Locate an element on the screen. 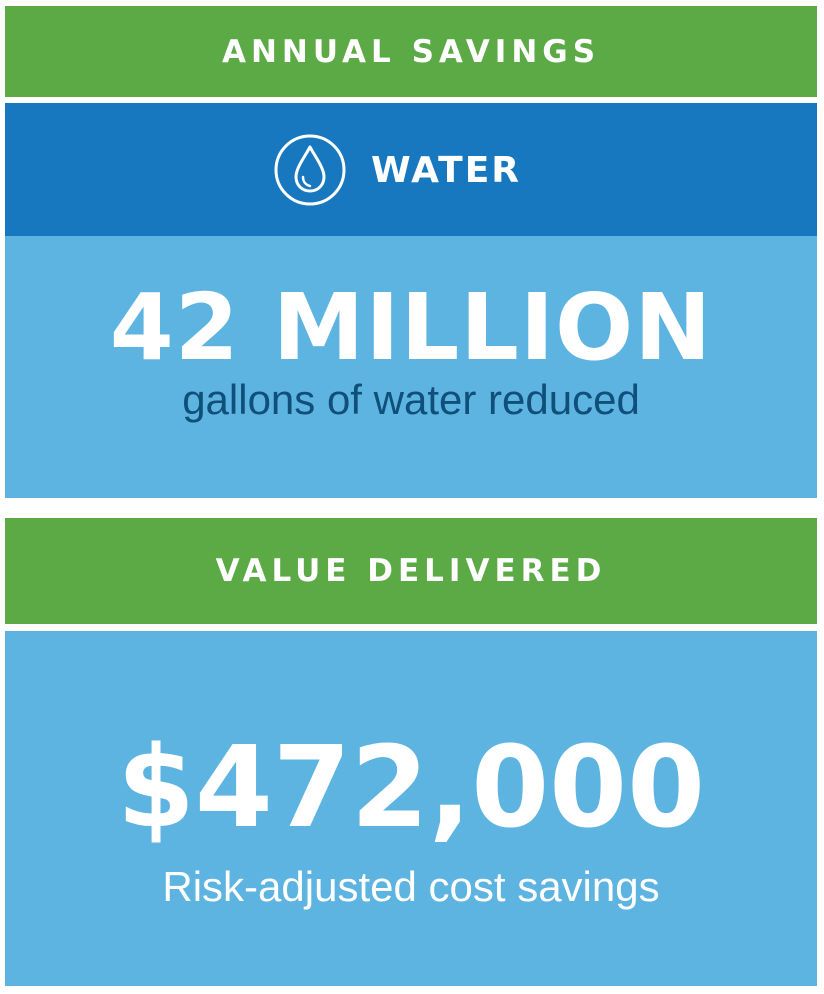 The width and height of the screenshot is (824, 994). value-delivered-title: VALUE DELIVERED is located at coordinates (411, 571).